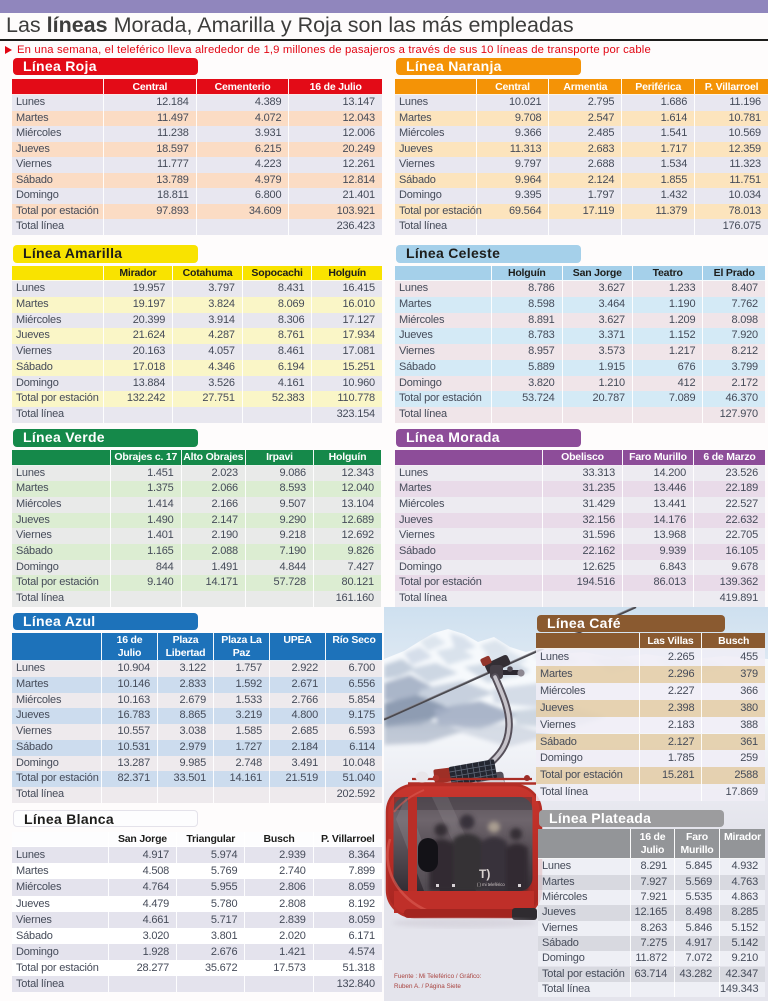 The width and height of the screenshot is (768, 1001). Describe the element at coordinates (438, 976) in the screenshot. I see `svg-text:Fuente : Mi Teleférico / Gráfi: Fuente : Mi Teleférico / Gráfico:` at that location.